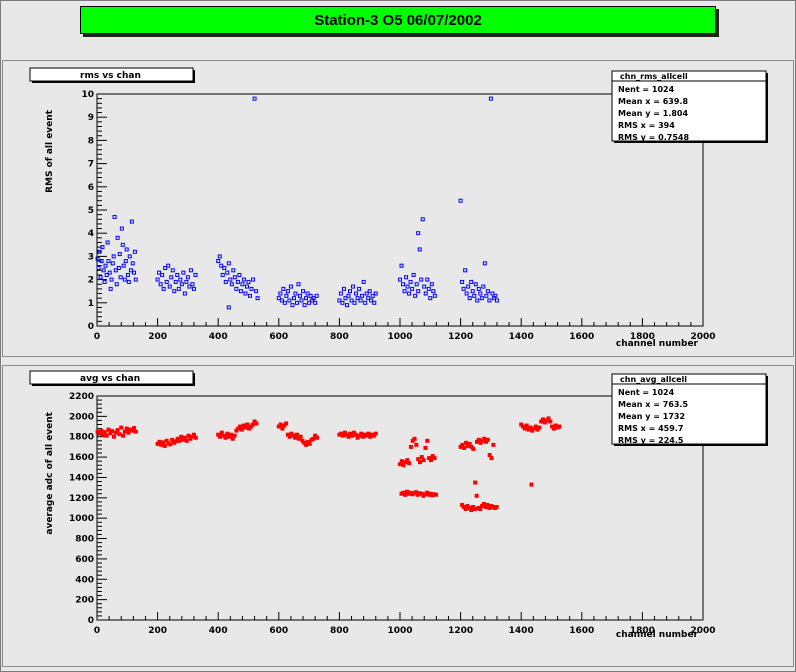 This screenshot has height=672, width=796. What do you see at coordinates (399, 631) in the screenshot?
I see `x-tick-label: 1000` at bounding box center [399, 631].